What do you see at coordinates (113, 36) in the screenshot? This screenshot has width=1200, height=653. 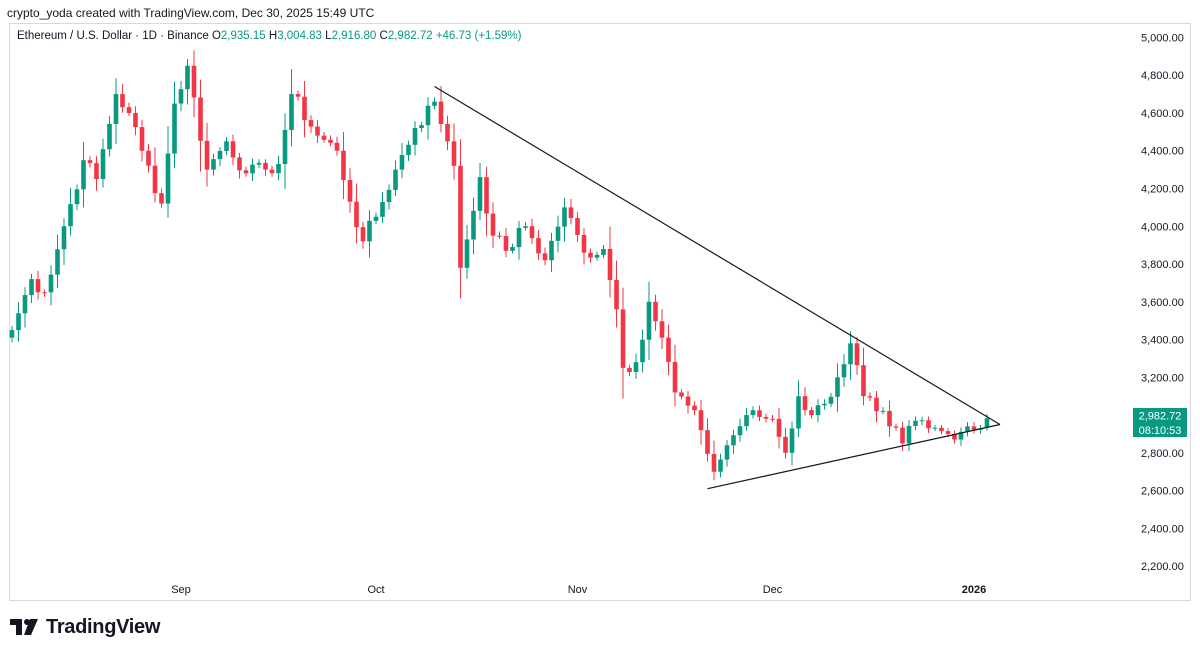 I see `symbol-title: Ethereum / U.S. Dollar · 1D · Binance` at bounding box center [113, 36].